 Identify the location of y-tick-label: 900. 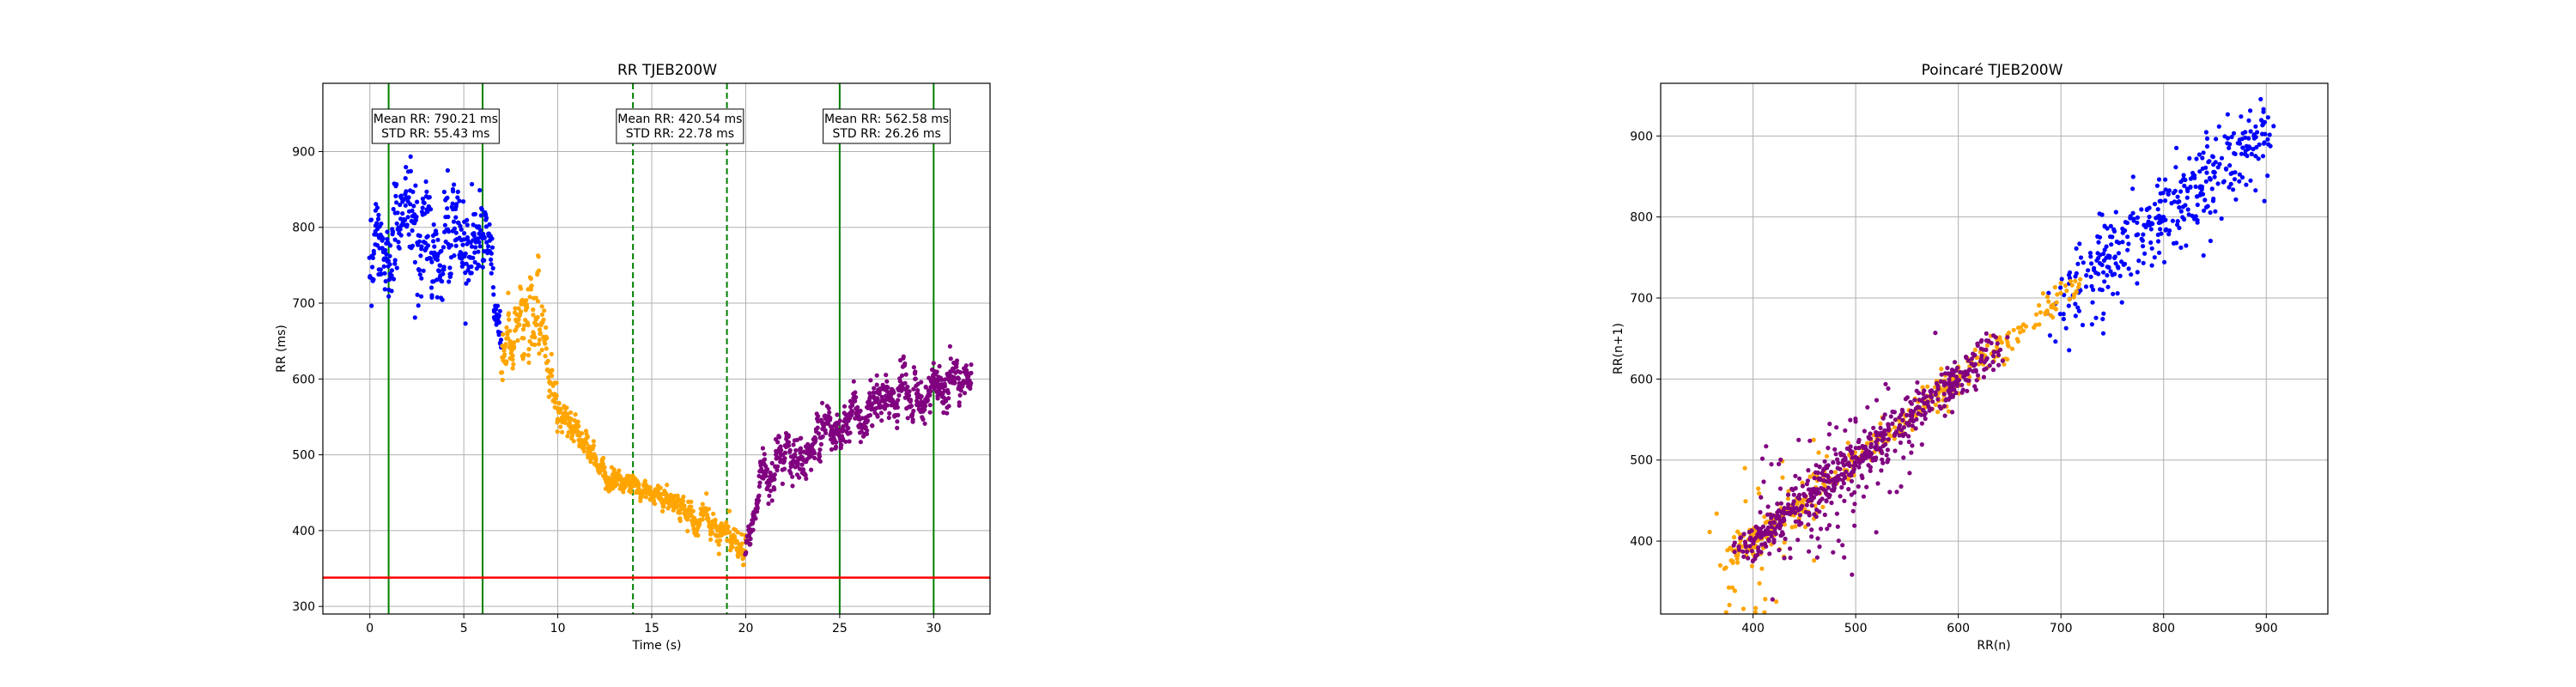
(1642, 136).